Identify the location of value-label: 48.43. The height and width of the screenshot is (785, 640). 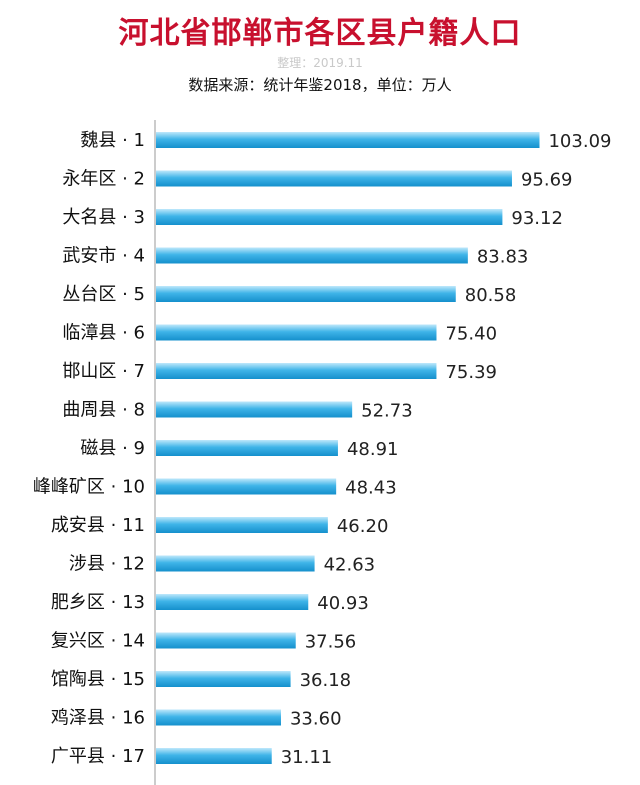
(371, 488).